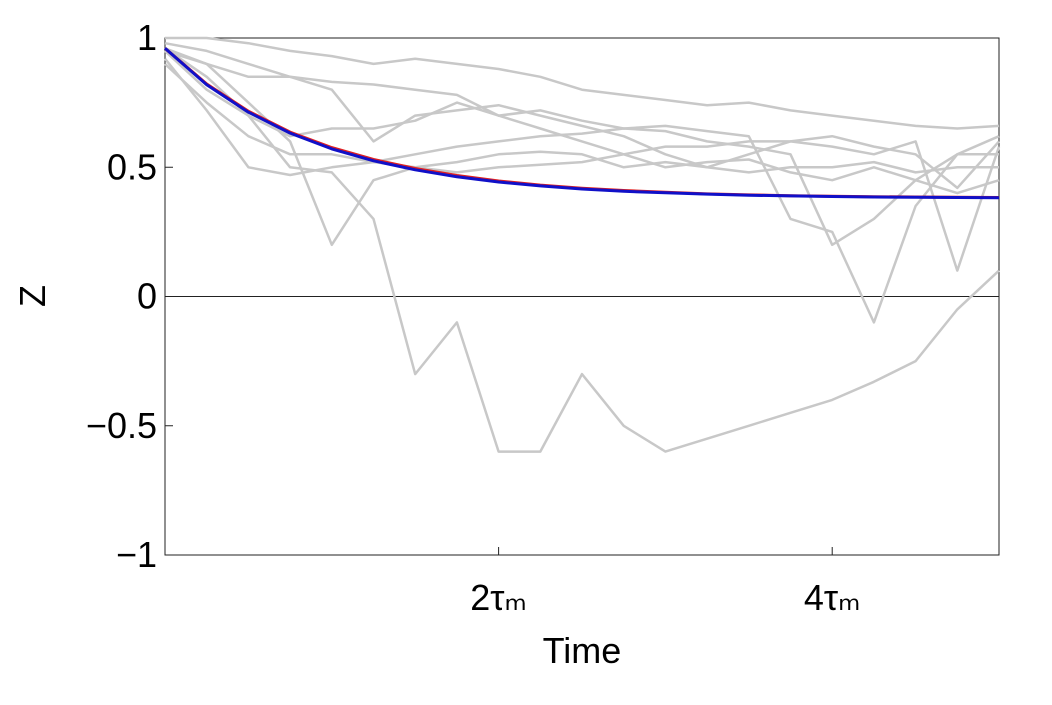 The width and height of the screenshot is (1052, 705). What do you see at coordinates (582, 650) in the screenshot?
I see `x-axis-label: Time` at bounding box center [582, 650].